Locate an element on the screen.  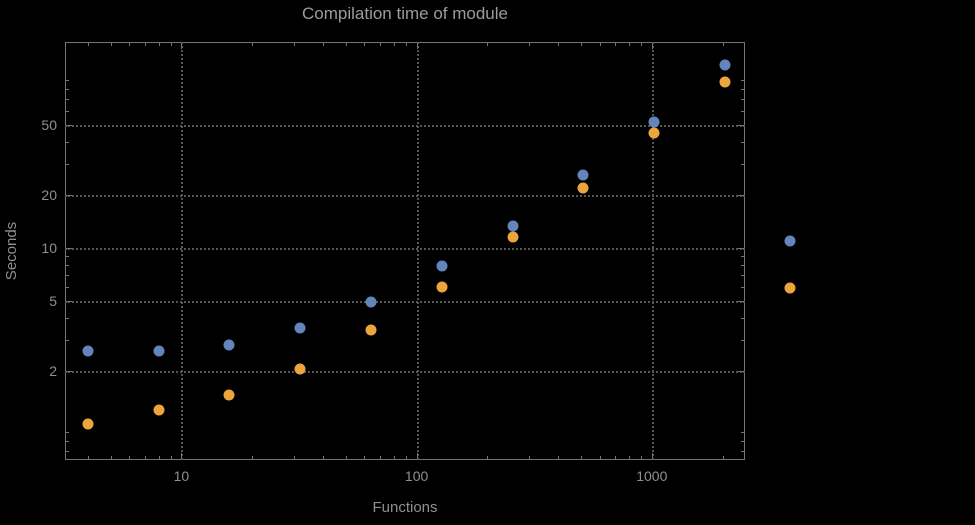
x-tick-label: 1000 is located at coordinates (652, 476).